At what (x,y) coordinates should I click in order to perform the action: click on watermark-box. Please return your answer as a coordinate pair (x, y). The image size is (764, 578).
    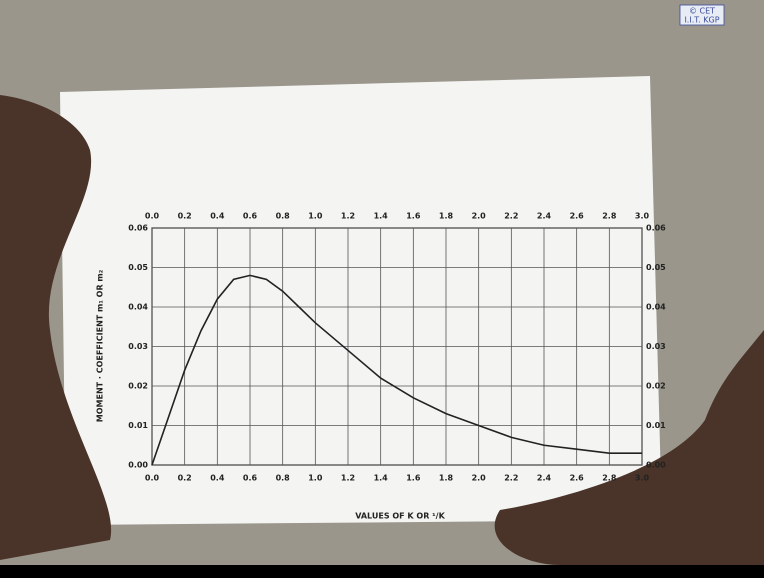
    Looking at the image, I should click on (702, 15).